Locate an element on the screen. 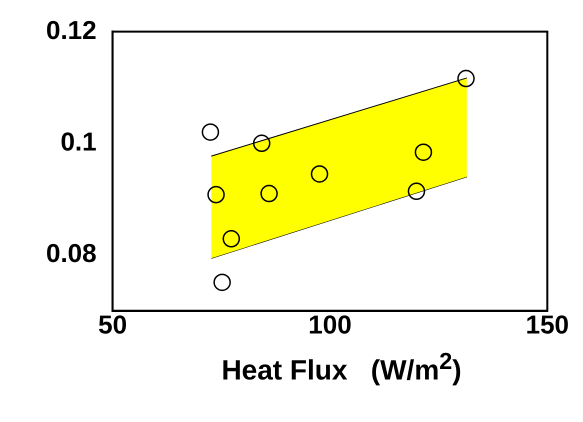  y-tick-label: 0.1 is located at coordinates (78, 141).